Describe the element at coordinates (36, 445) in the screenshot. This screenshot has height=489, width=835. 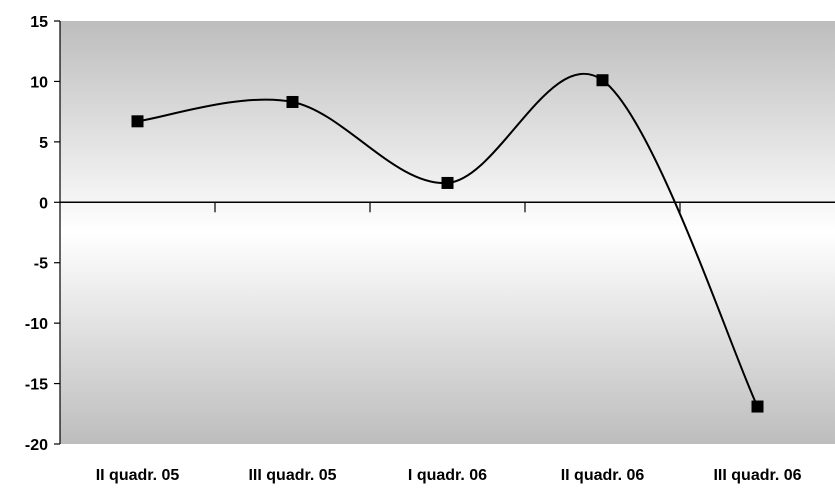
I see `y-tick-label: -20` at that location.